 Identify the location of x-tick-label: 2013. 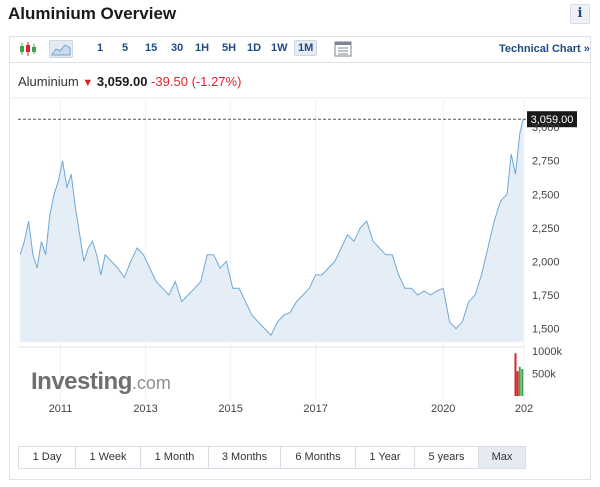
(145, 409).